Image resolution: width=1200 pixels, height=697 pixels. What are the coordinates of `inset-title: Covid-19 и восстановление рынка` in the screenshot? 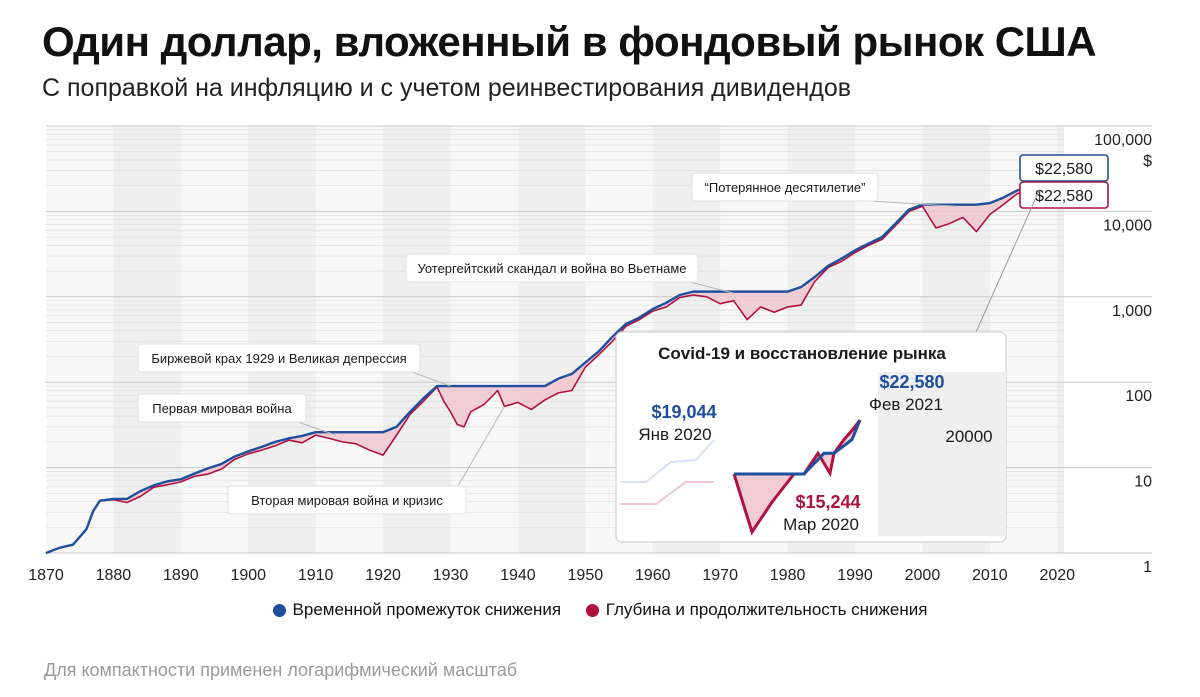 It's located at (802, 353).